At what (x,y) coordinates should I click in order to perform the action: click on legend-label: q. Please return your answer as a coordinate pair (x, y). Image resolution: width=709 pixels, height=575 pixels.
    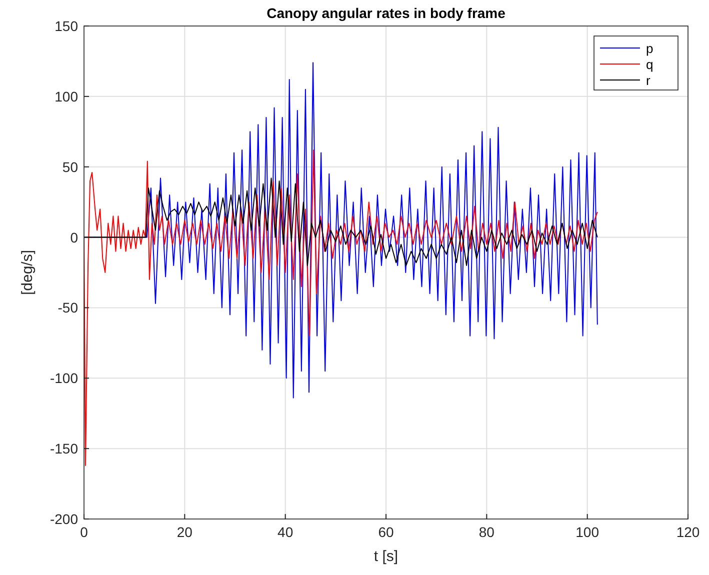
    Looking at the image, I should click on (650, 64).